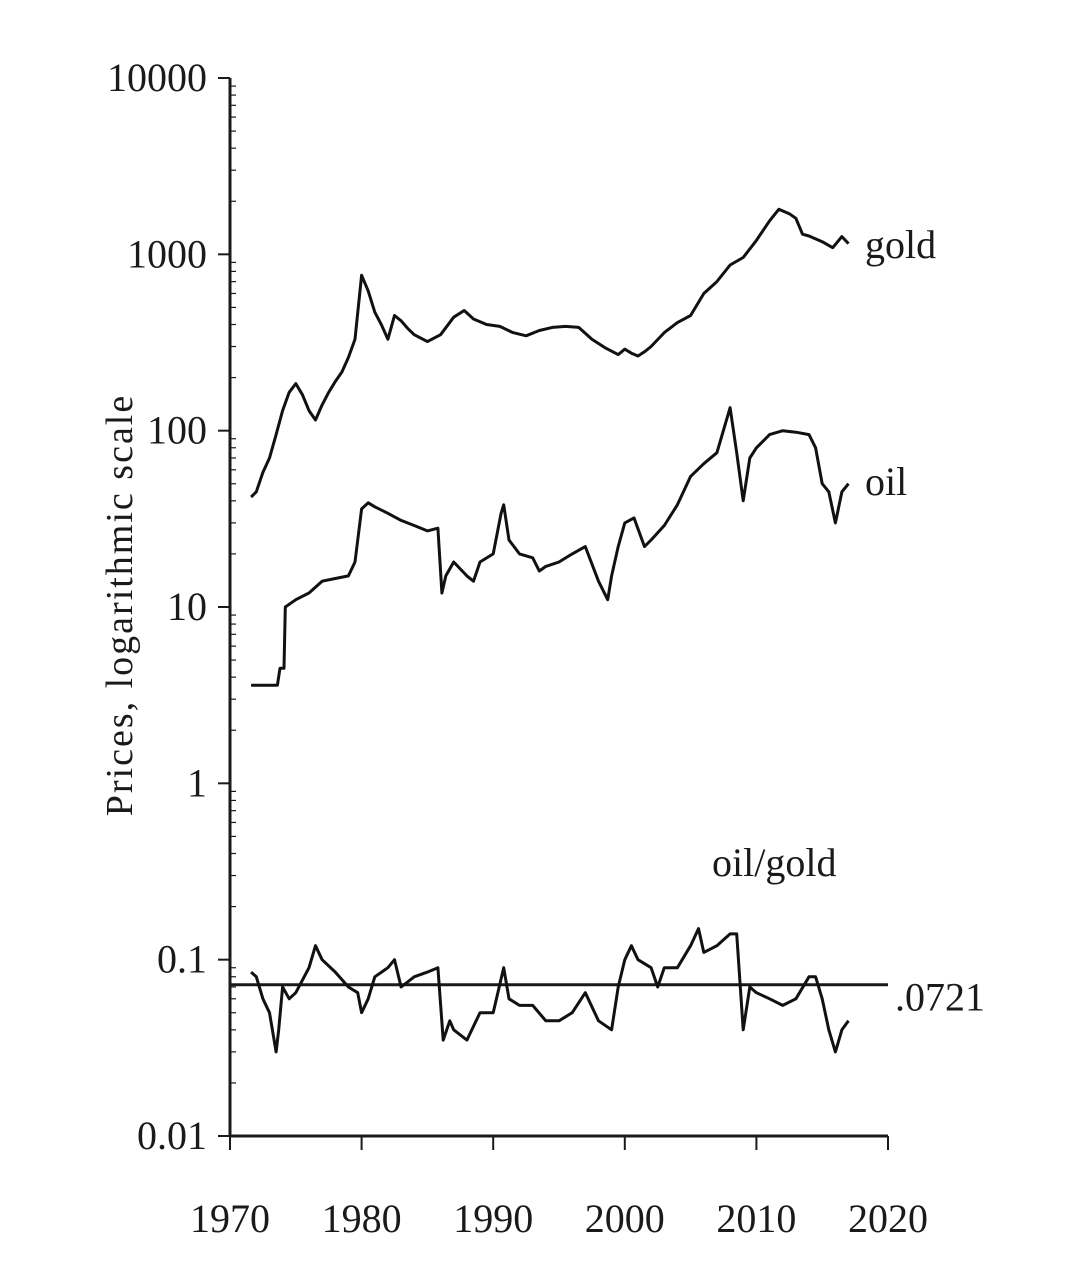 Image resolution: width=1080 pixels, height=1284 pixels. Describe the element at coordinates (157, 77) in the screenshot. I see `y-tick-label: 10000` at that location.